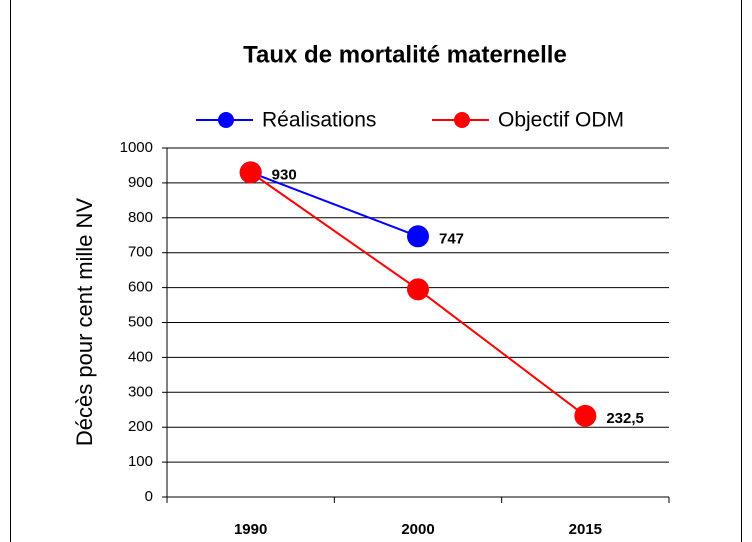 This screenshot has width=752, height=542. Describe the element at coordinates (561, 120) in the screenshot. I see `legend-label: Objectif ODM` at that location.